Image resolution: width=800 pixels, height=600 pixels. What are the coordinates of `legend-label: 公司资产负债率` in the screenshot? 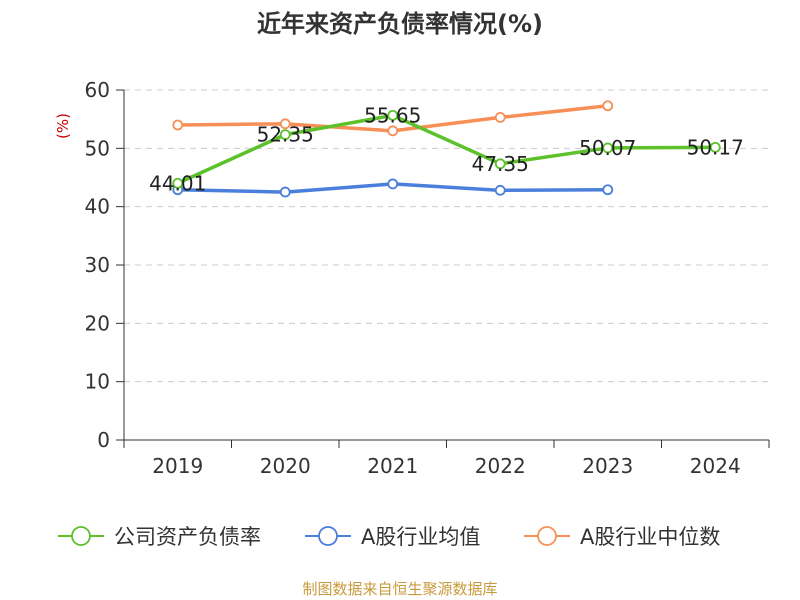 It's located at (187, 537).